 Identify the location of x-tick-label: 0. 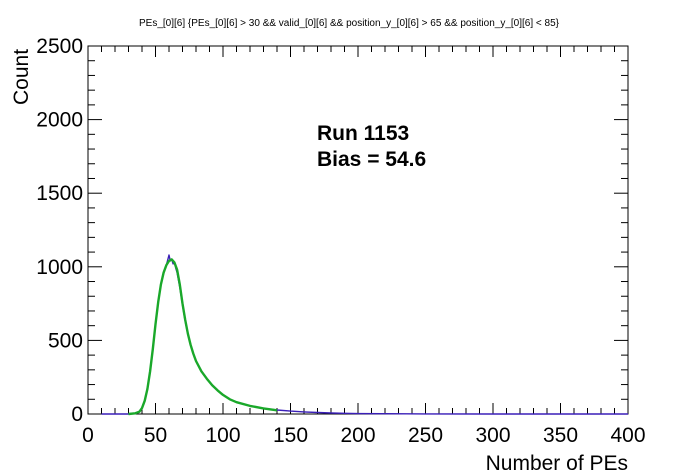
(88, 435).